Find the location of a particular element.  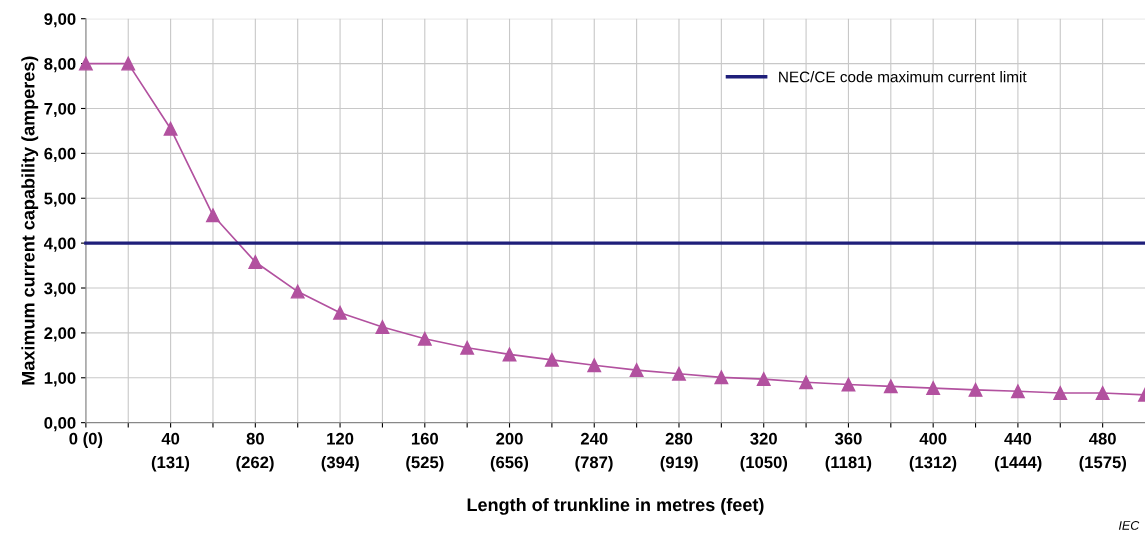

x-tick-label: 440 is located at coordinates (1018, 438).